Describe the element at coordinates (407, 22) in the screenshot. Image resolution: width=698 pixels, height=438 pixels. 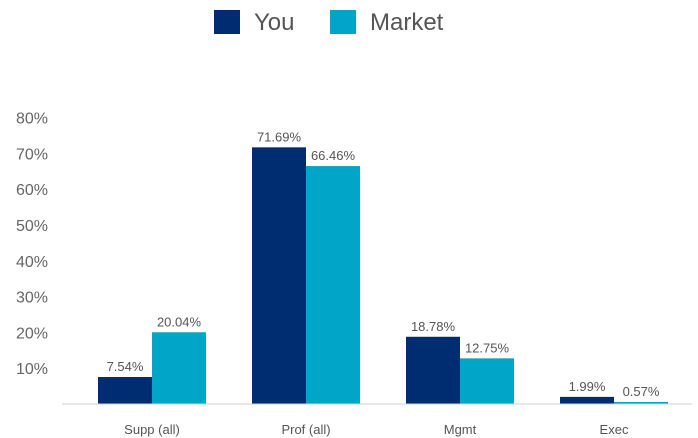
I see `legend-label: Market` at that location.